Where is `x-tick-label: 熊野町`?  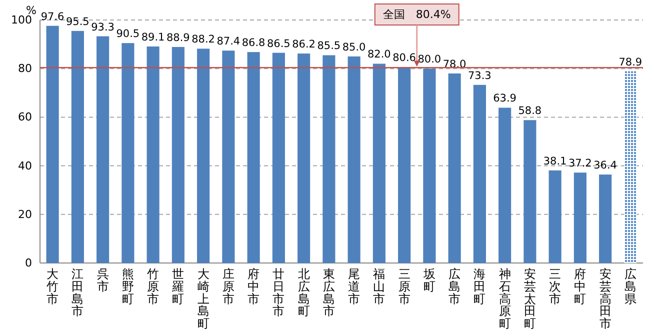
x-tick-label: 熊野町 is located at coordinates (128, 286).